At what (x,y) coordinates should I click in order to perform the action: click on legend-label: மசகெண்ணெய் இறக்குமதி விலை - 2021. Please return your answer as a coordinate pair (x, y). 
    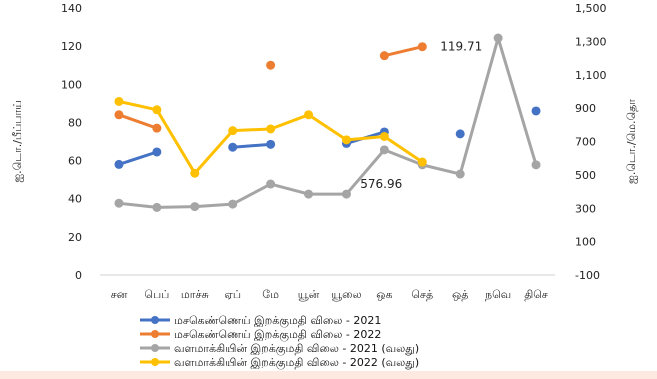
    Looking at the image, I should click on (277, 321).